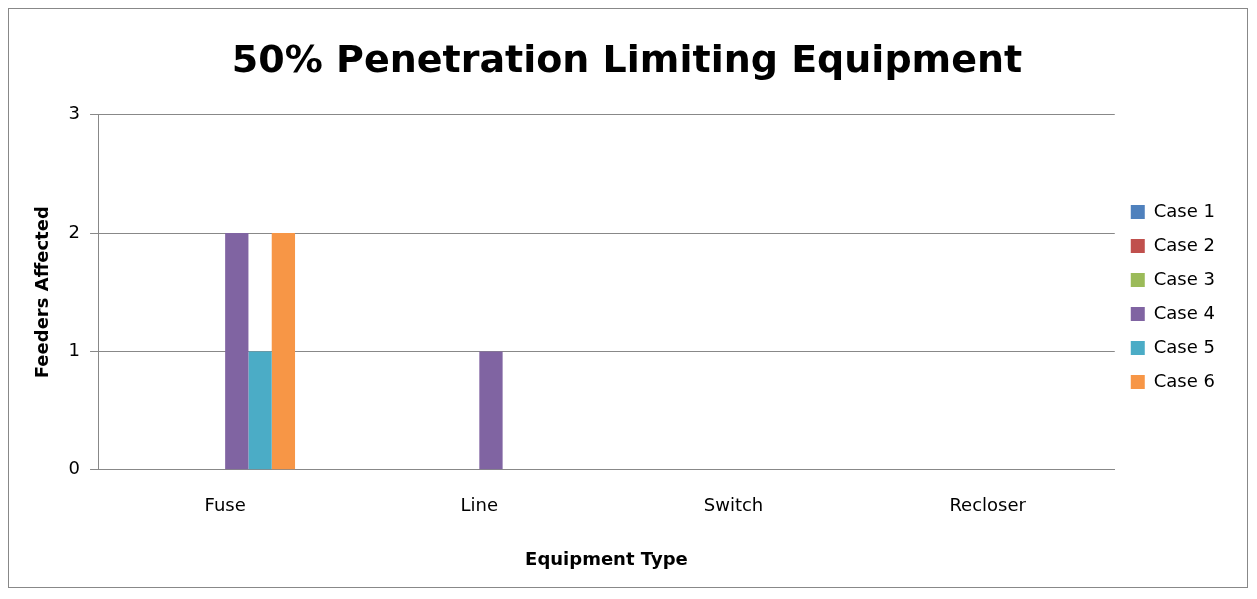  Describe the element at coordinates (74, 350) in the screenshot. I see `y-tick-label: 1` at that location.